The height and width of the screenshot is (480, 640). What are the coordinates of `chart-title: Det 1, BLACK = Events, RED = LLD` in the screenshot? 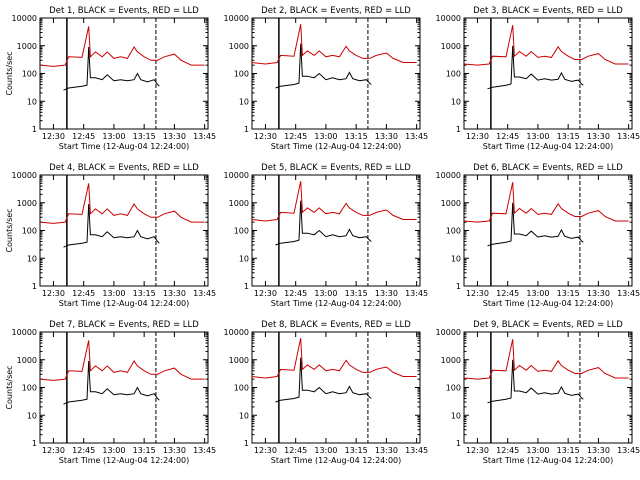 It's located at (124, 11).